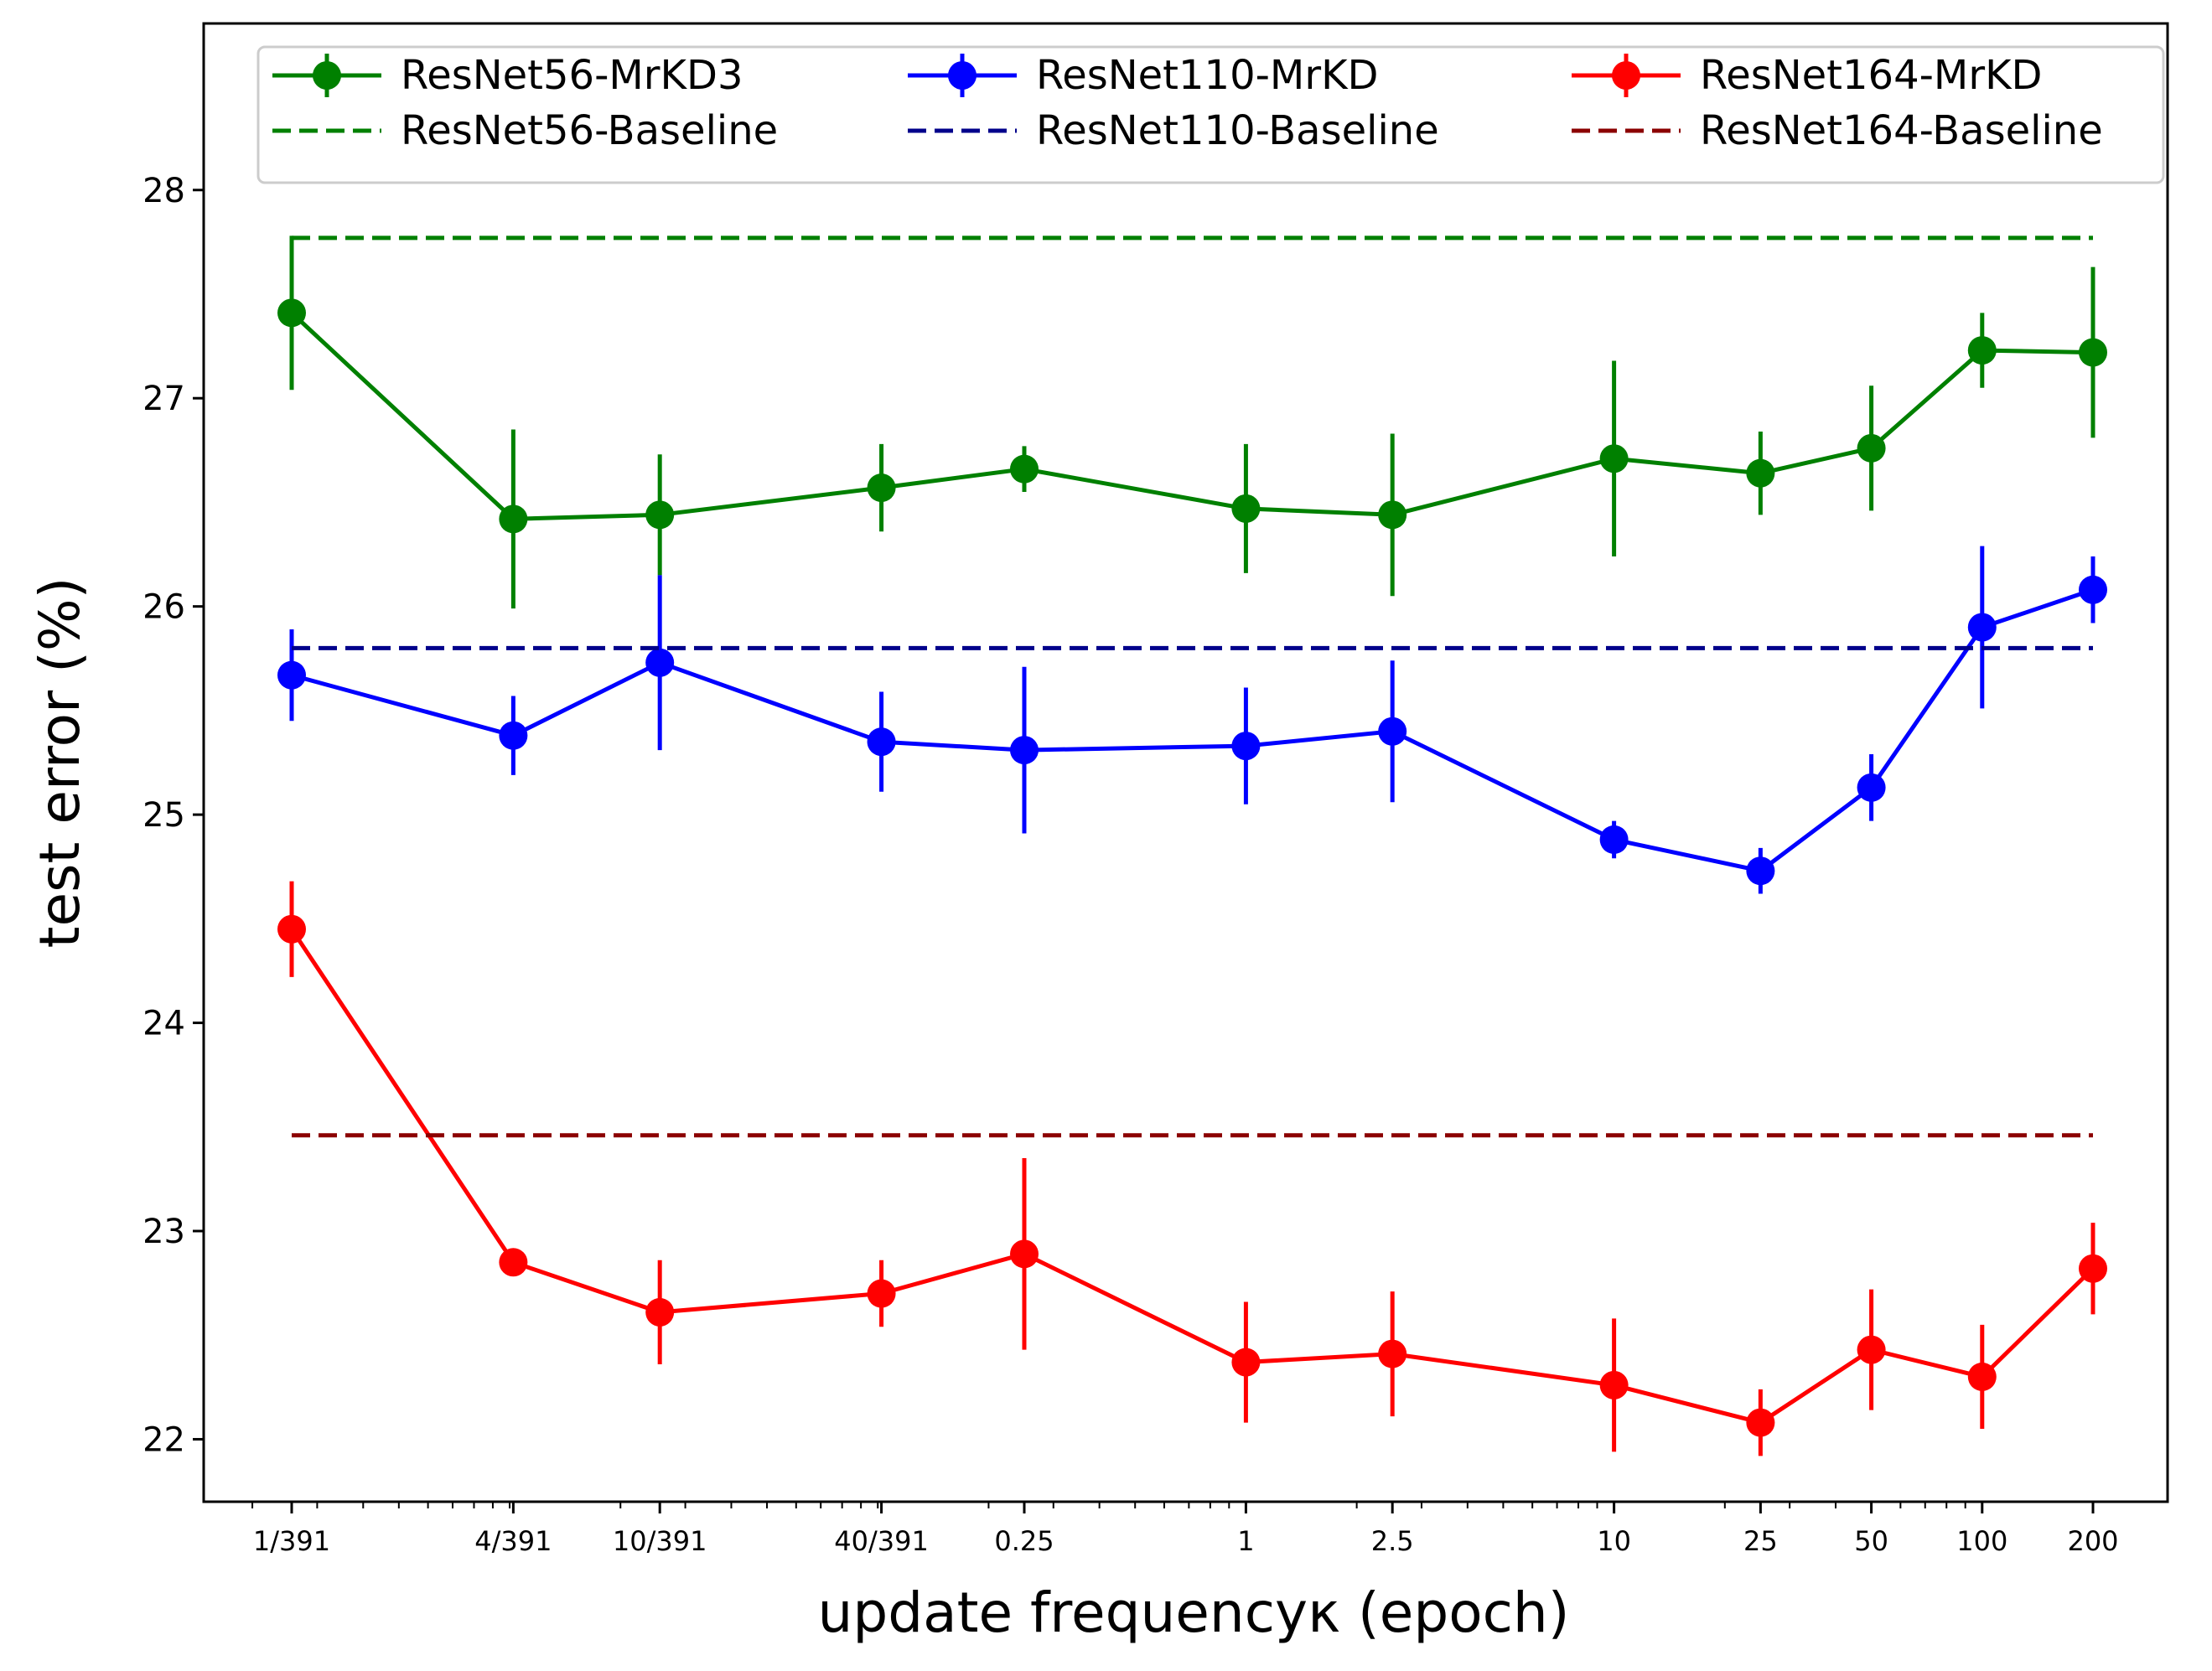 This screenshot has width=2212, height=1671. Describe the element at coordinates (572, 75) in the screenshot. I see `legend-label: ResNet56-MrKD3` at that location.